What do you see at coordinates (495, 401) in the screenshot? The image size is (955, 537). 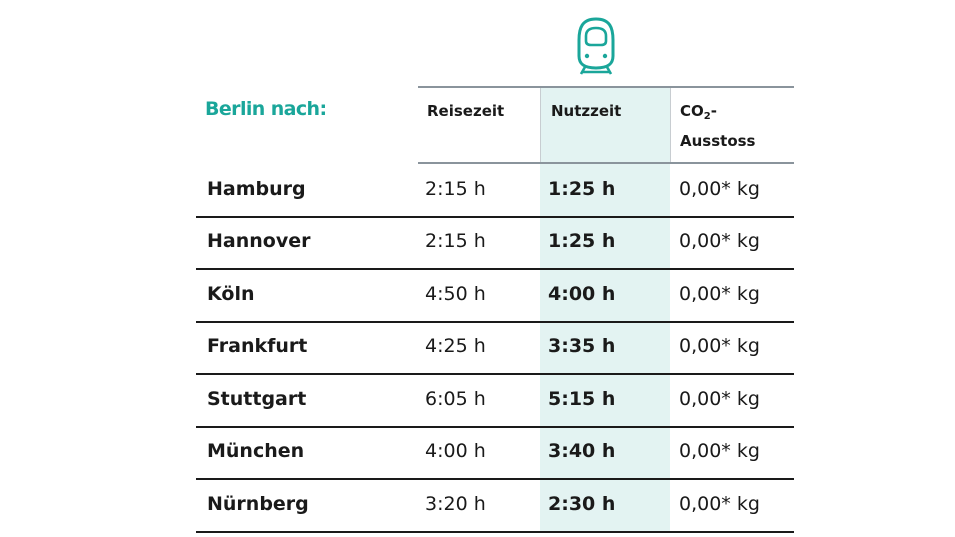 I see `table-row: Stuttgart 6:05 h 5:15 h 0,00* kg` at bounding box center [495, 401].